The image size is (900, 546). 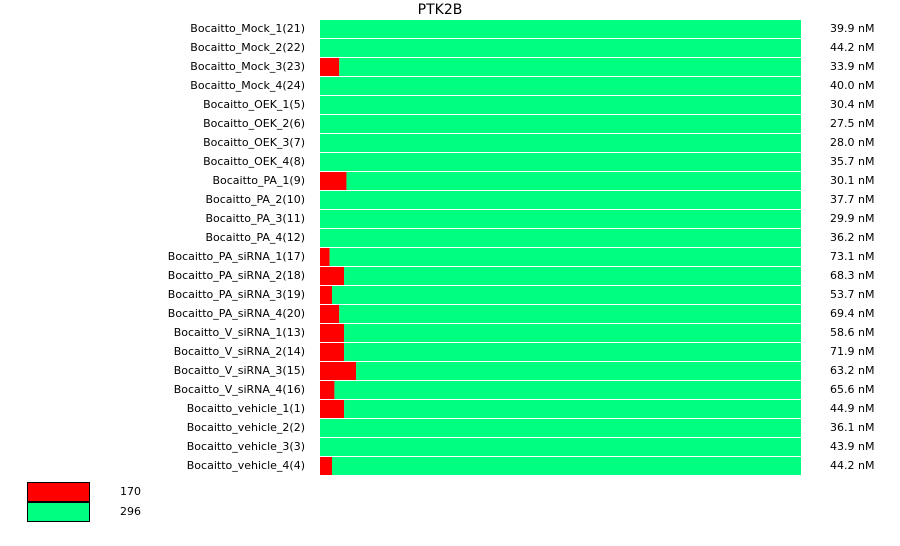 I want to click on row-label: Bocaitto_PA_1(9), so click(x=258, y=180).